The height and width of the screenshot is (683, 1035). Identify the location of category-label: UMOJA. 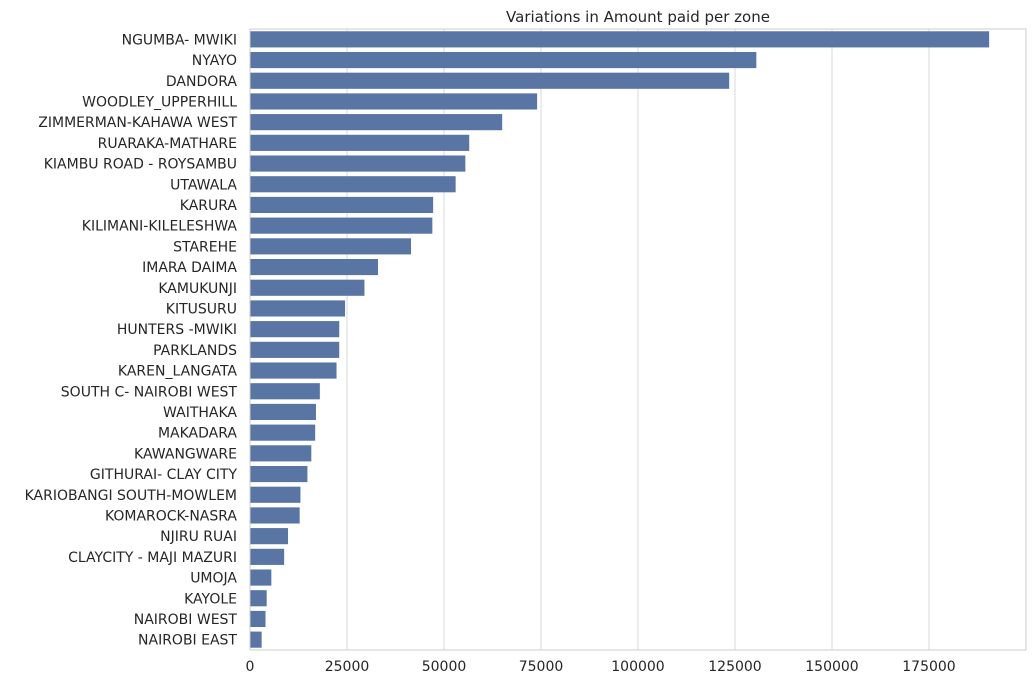
(213, 579).